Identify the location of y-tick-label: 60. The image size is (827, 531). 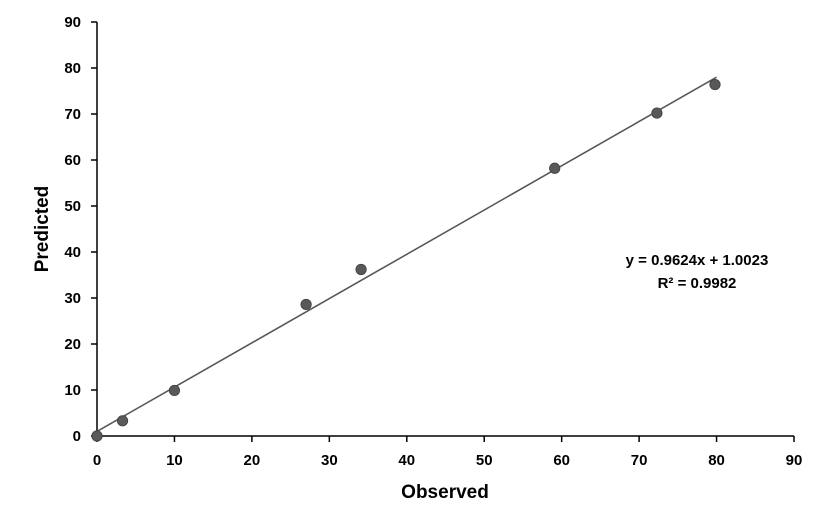
(72, 160).